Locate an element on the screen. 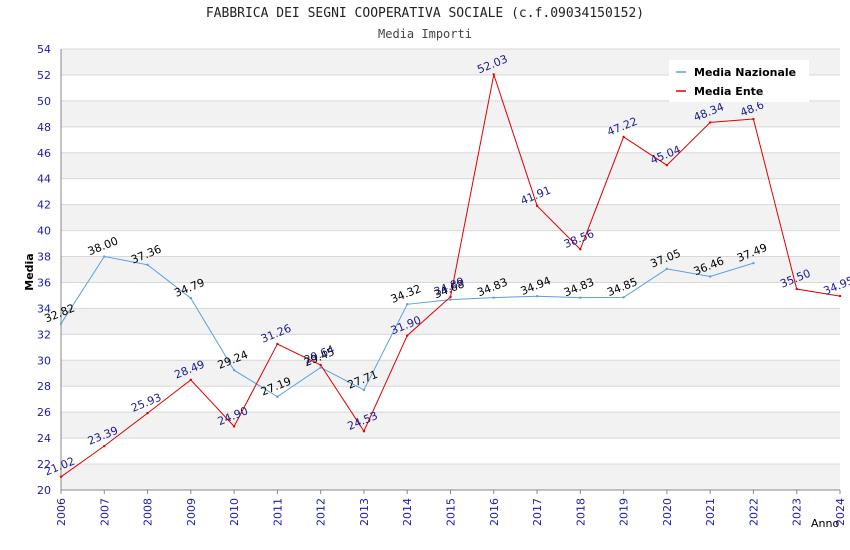 The image size is (850, 550). x-tick-label: 2012 is located at coordinates (321, 512).